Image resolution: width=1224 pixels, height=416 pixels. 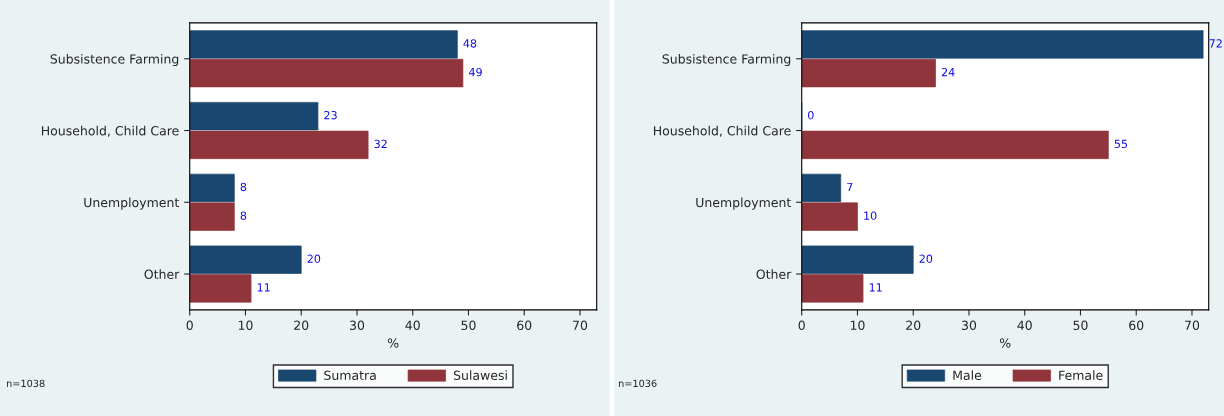 What do you see at coordinates (811, 115) in the screenshot?
I see `data-label: 0` at bounding box center [811, 115].